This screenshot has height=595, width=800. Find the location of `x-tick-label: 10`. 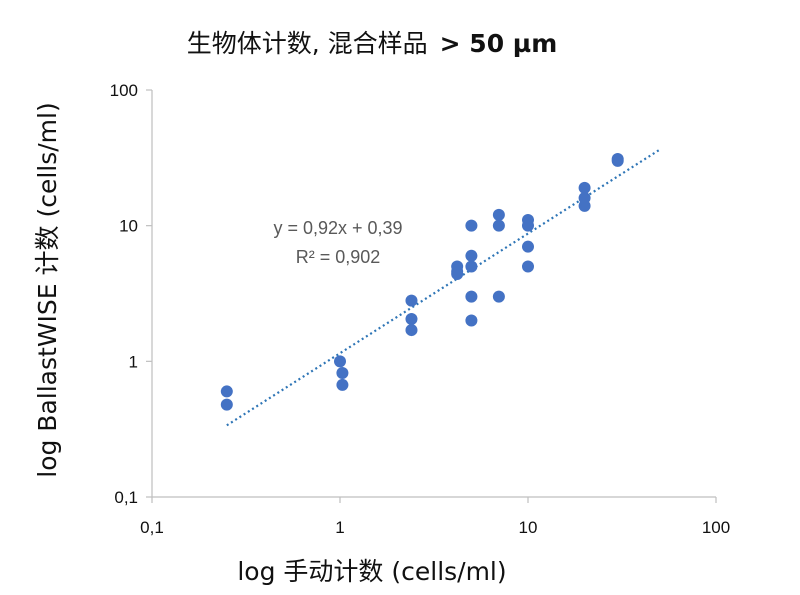

x-tick-label: 10 is located at coordinates (528, 527).